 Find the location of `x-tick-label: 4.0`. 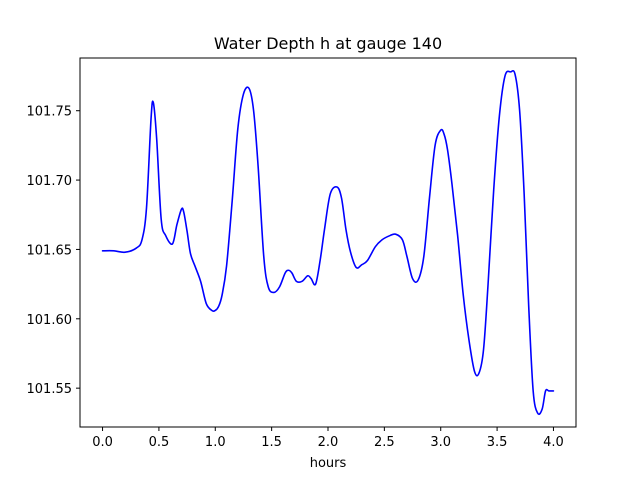

x-tick-label: 4.0 is located at coordinates (553, 442).